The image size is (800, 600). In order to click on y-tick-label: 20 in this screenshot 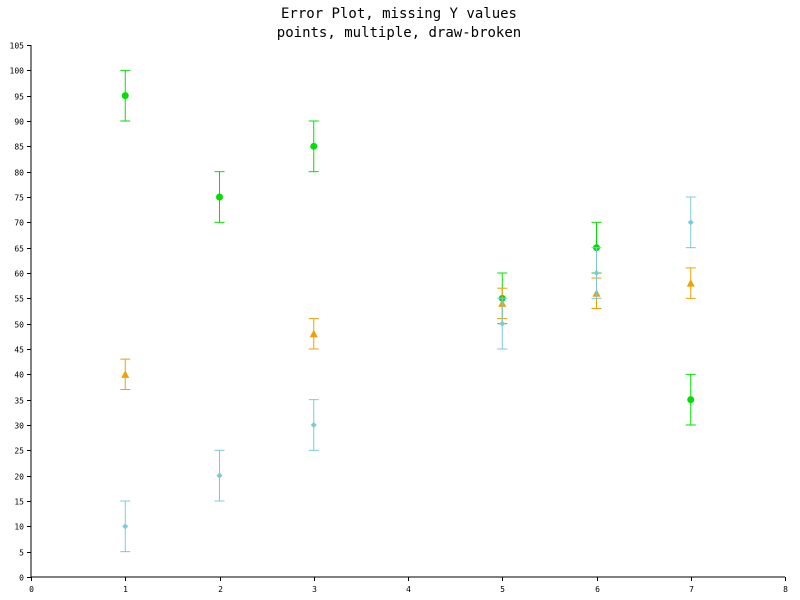, I will do `click(19, 477)`.